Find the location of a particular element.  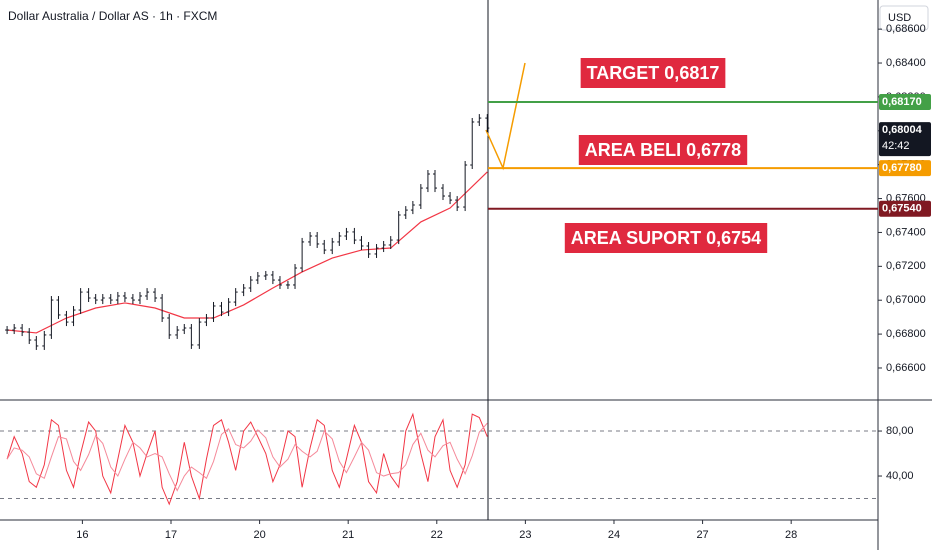

last-price-label: 0,68004 is located at coordinates (902, 130).